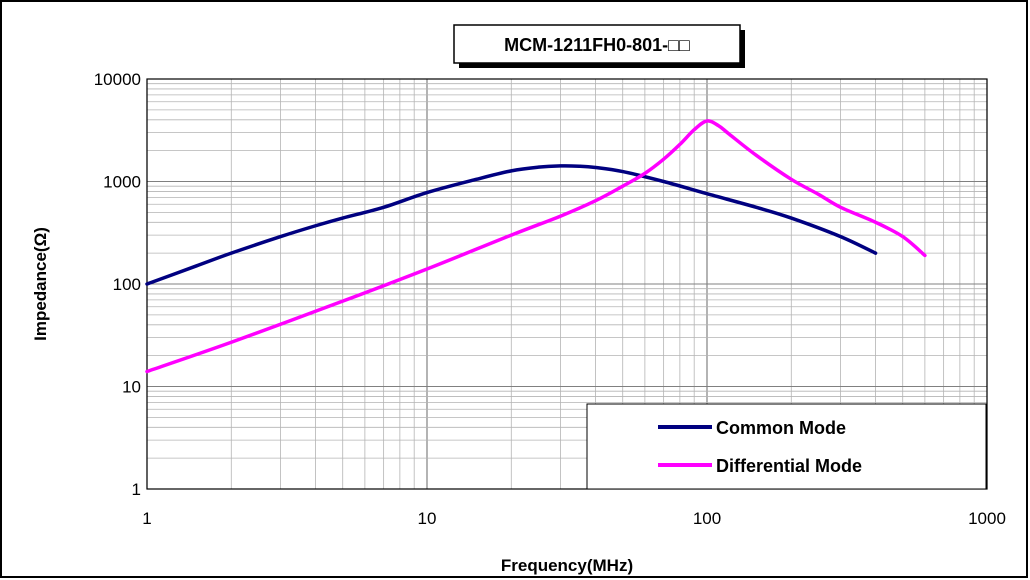  What do you see at coordinates (131, 387) in the screenshot?
I see `y-tick-label: 10` at bounding box center [131, 387].